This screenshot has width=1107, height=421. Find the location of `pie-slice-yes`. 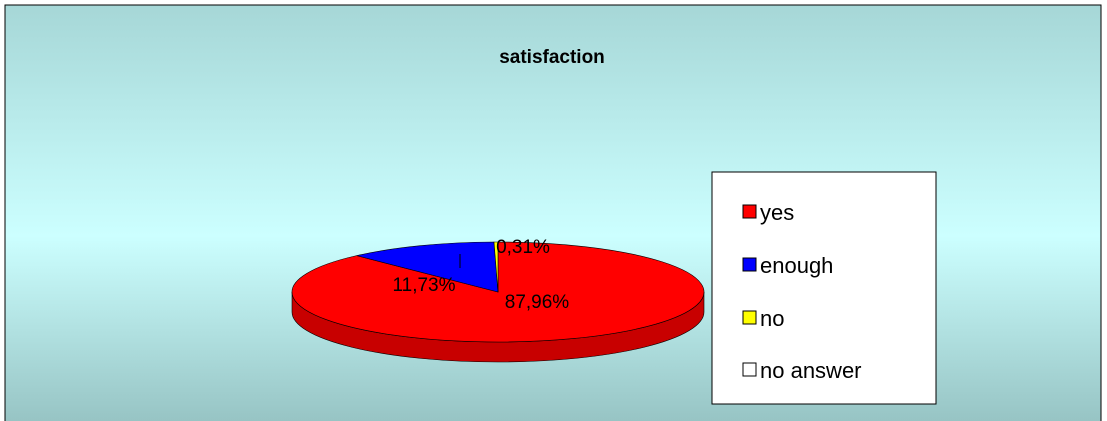

pie-slice-yes is located at coordinates (498, 292).